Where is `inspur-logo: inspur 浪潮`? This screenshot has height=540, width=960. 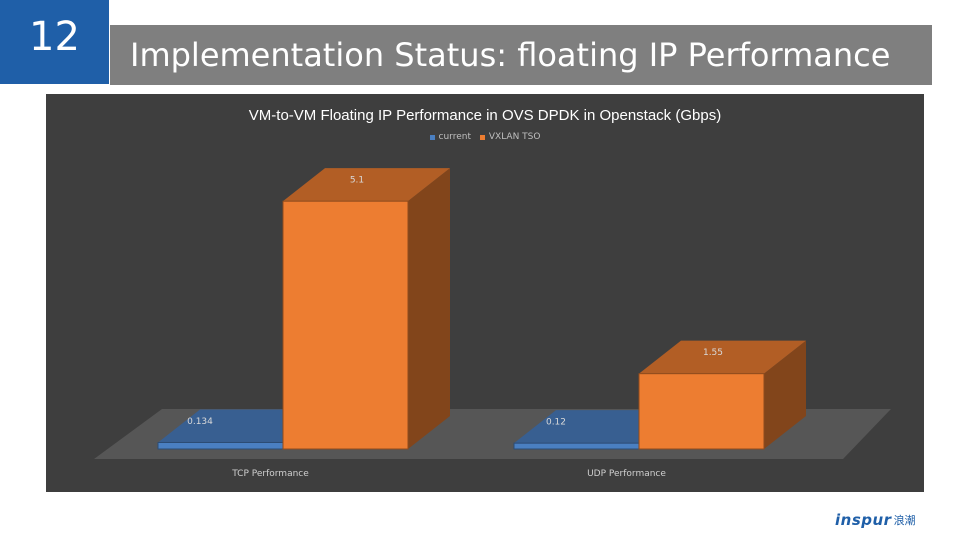
inspur-logo: inspur 浪潮 is located at coordinates (885, 520).